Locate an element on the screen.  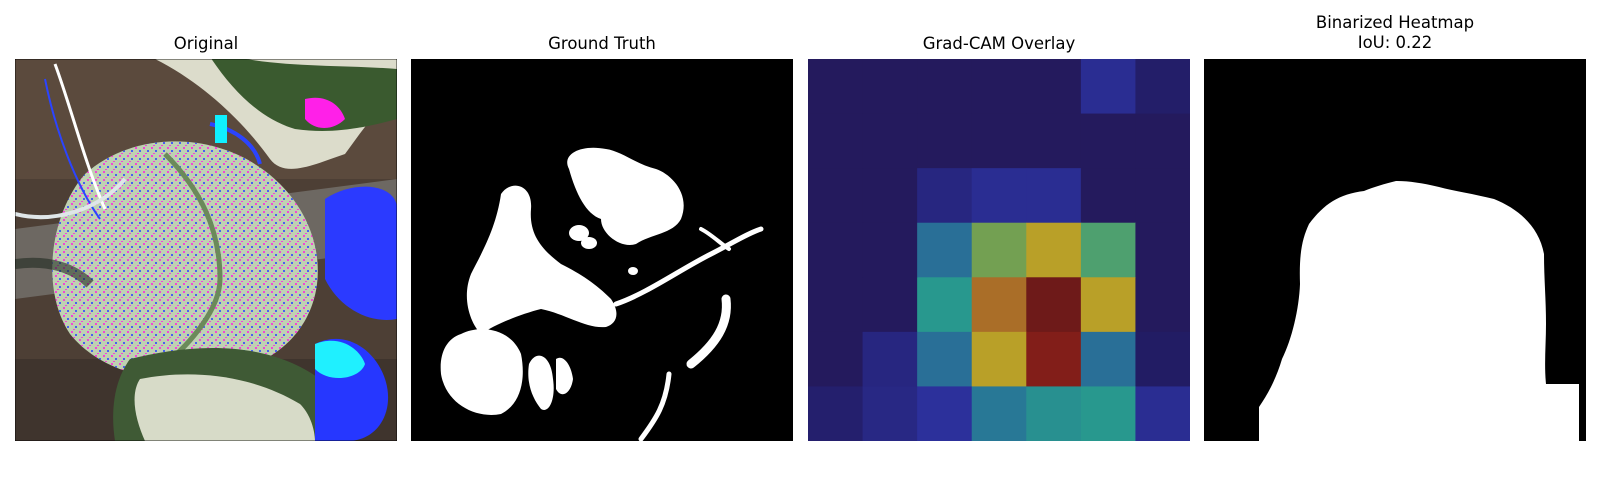
panel-title-binarized-heatmap: Binarized Heatmap IoU: 0.22 is located at coordinates (1395, 33).